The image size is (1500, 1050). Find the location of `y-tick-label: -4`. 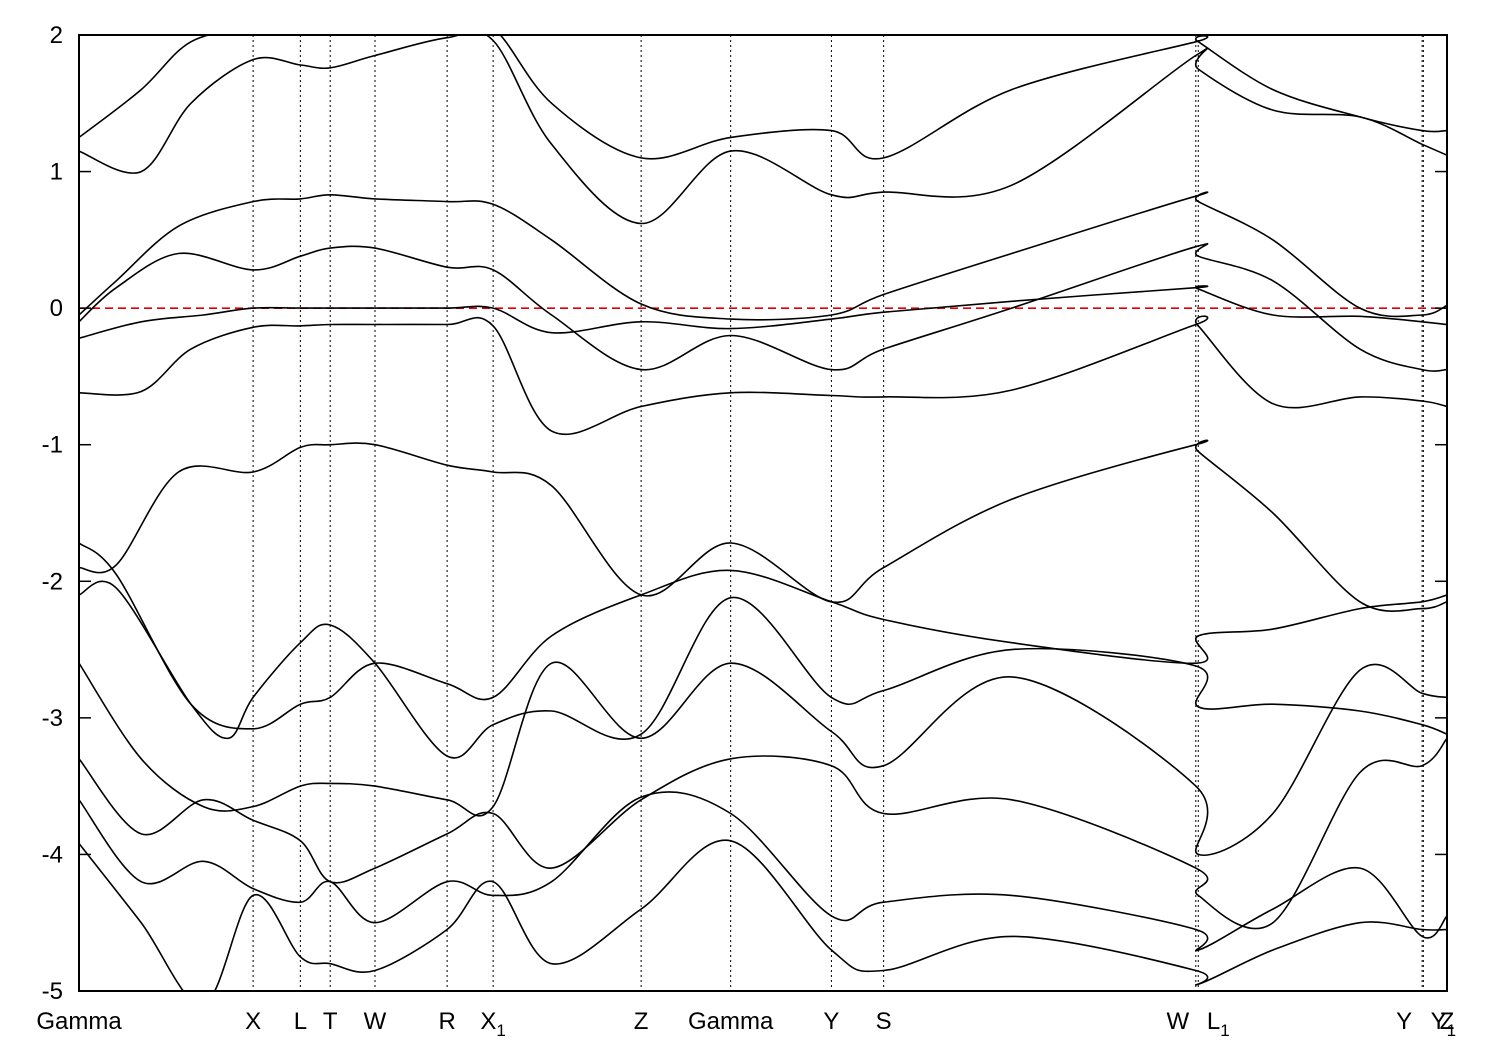

y-tick-label: -4 is located at coordinates (52, 854).